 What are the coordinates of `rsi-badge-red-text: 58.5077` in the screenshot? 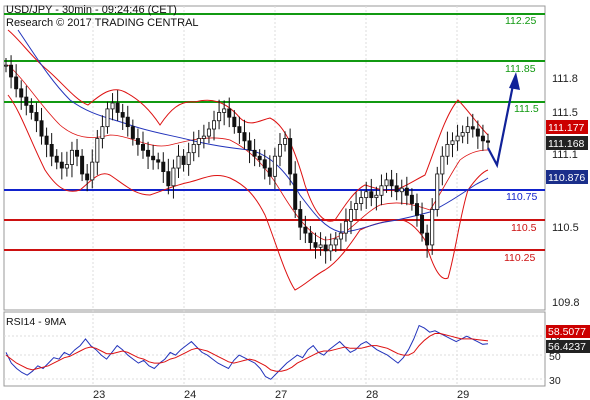 It's located at (567, 332).